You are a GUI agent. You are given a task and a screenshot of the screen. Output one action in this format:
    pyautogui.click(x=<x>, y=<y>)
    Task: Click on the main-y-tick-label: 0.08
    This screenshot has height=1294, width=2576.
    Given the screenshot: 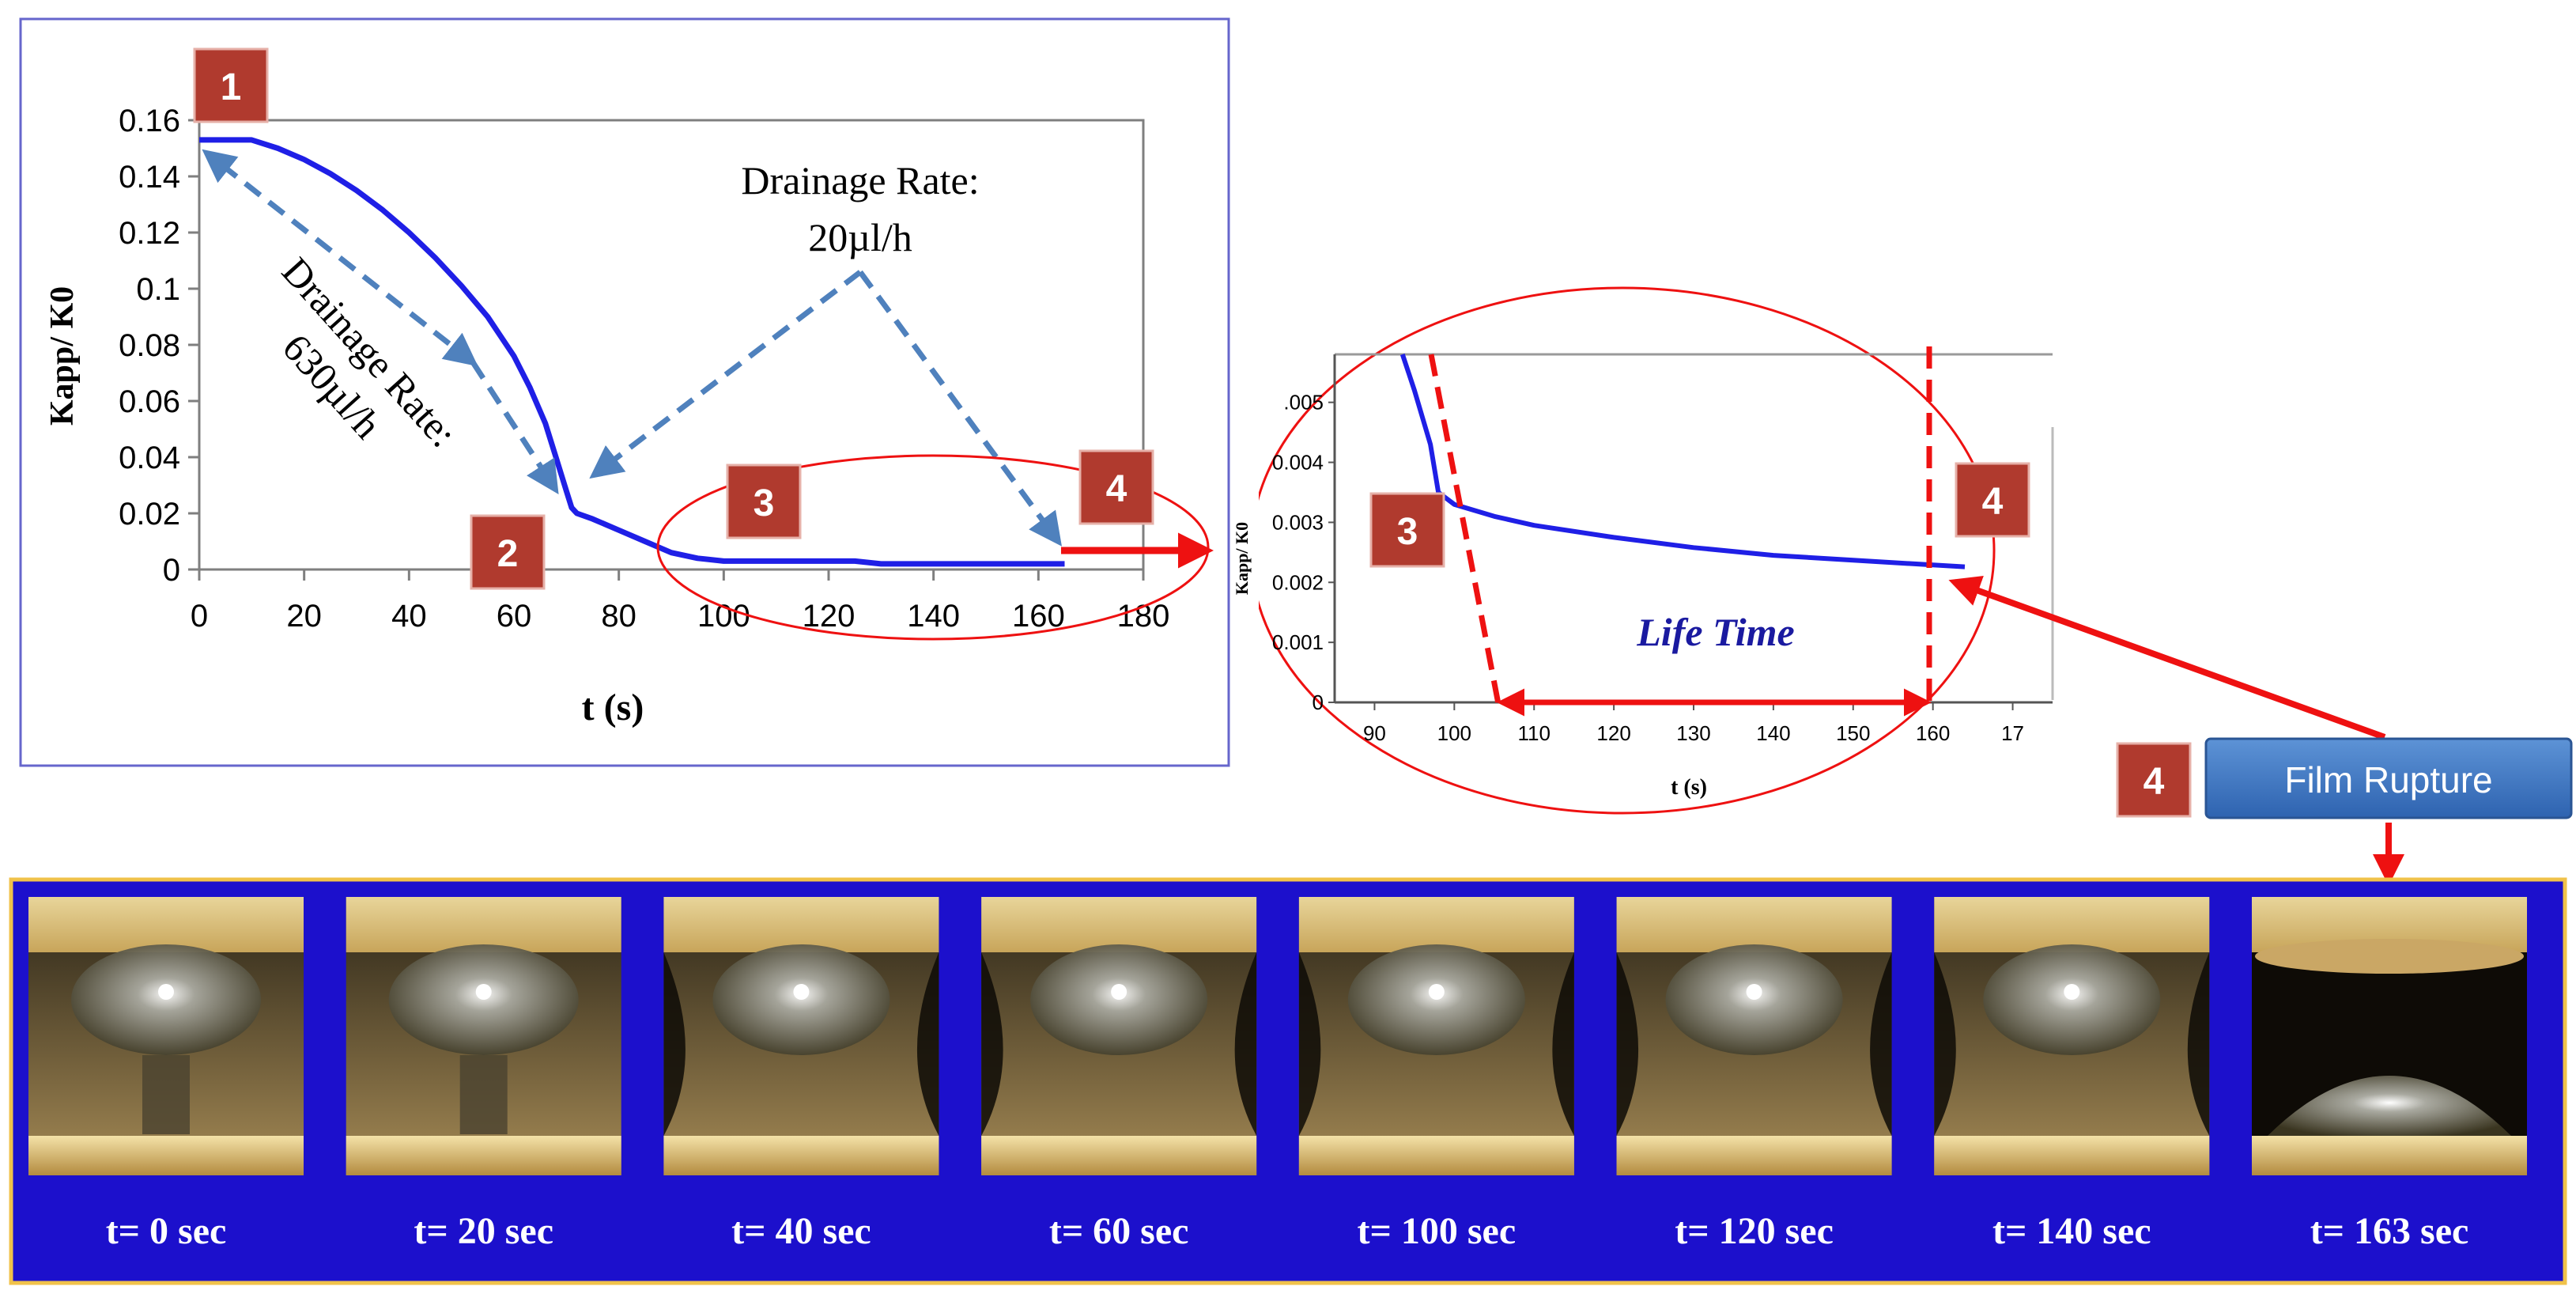 What is the action you would take?
    pyautogui.click(x=149, y=345)
    